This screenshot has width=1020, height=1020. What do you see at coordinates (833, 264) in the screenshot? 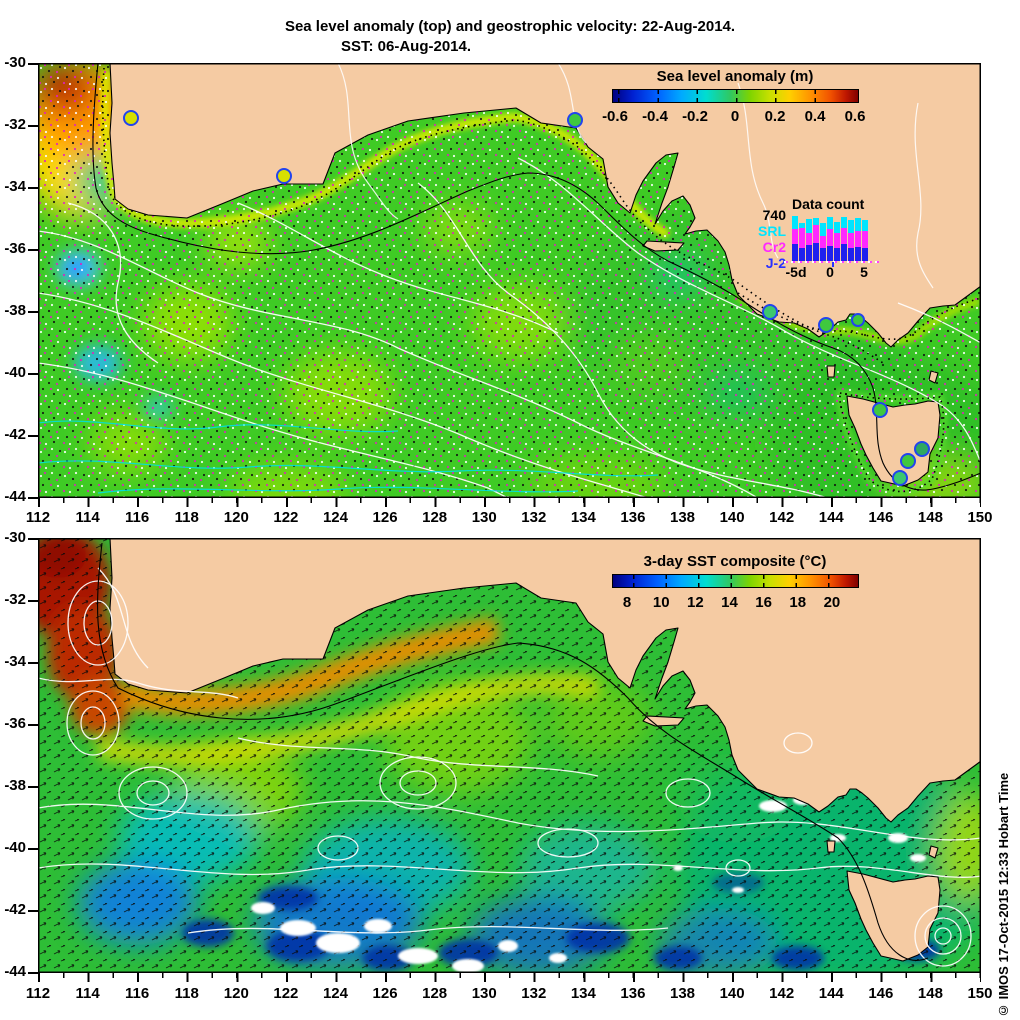
I see `data-count-zero-tick` at bounding box center [833, 264].